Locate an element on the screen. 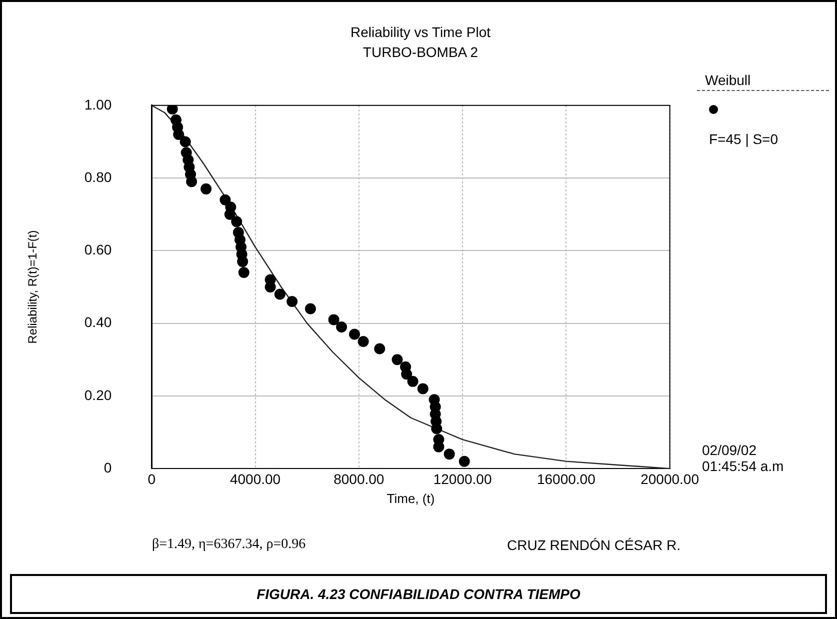 This screenshot has width=837, height=619. y-tick-label: 0.20 is located at coordinates (98, 394).